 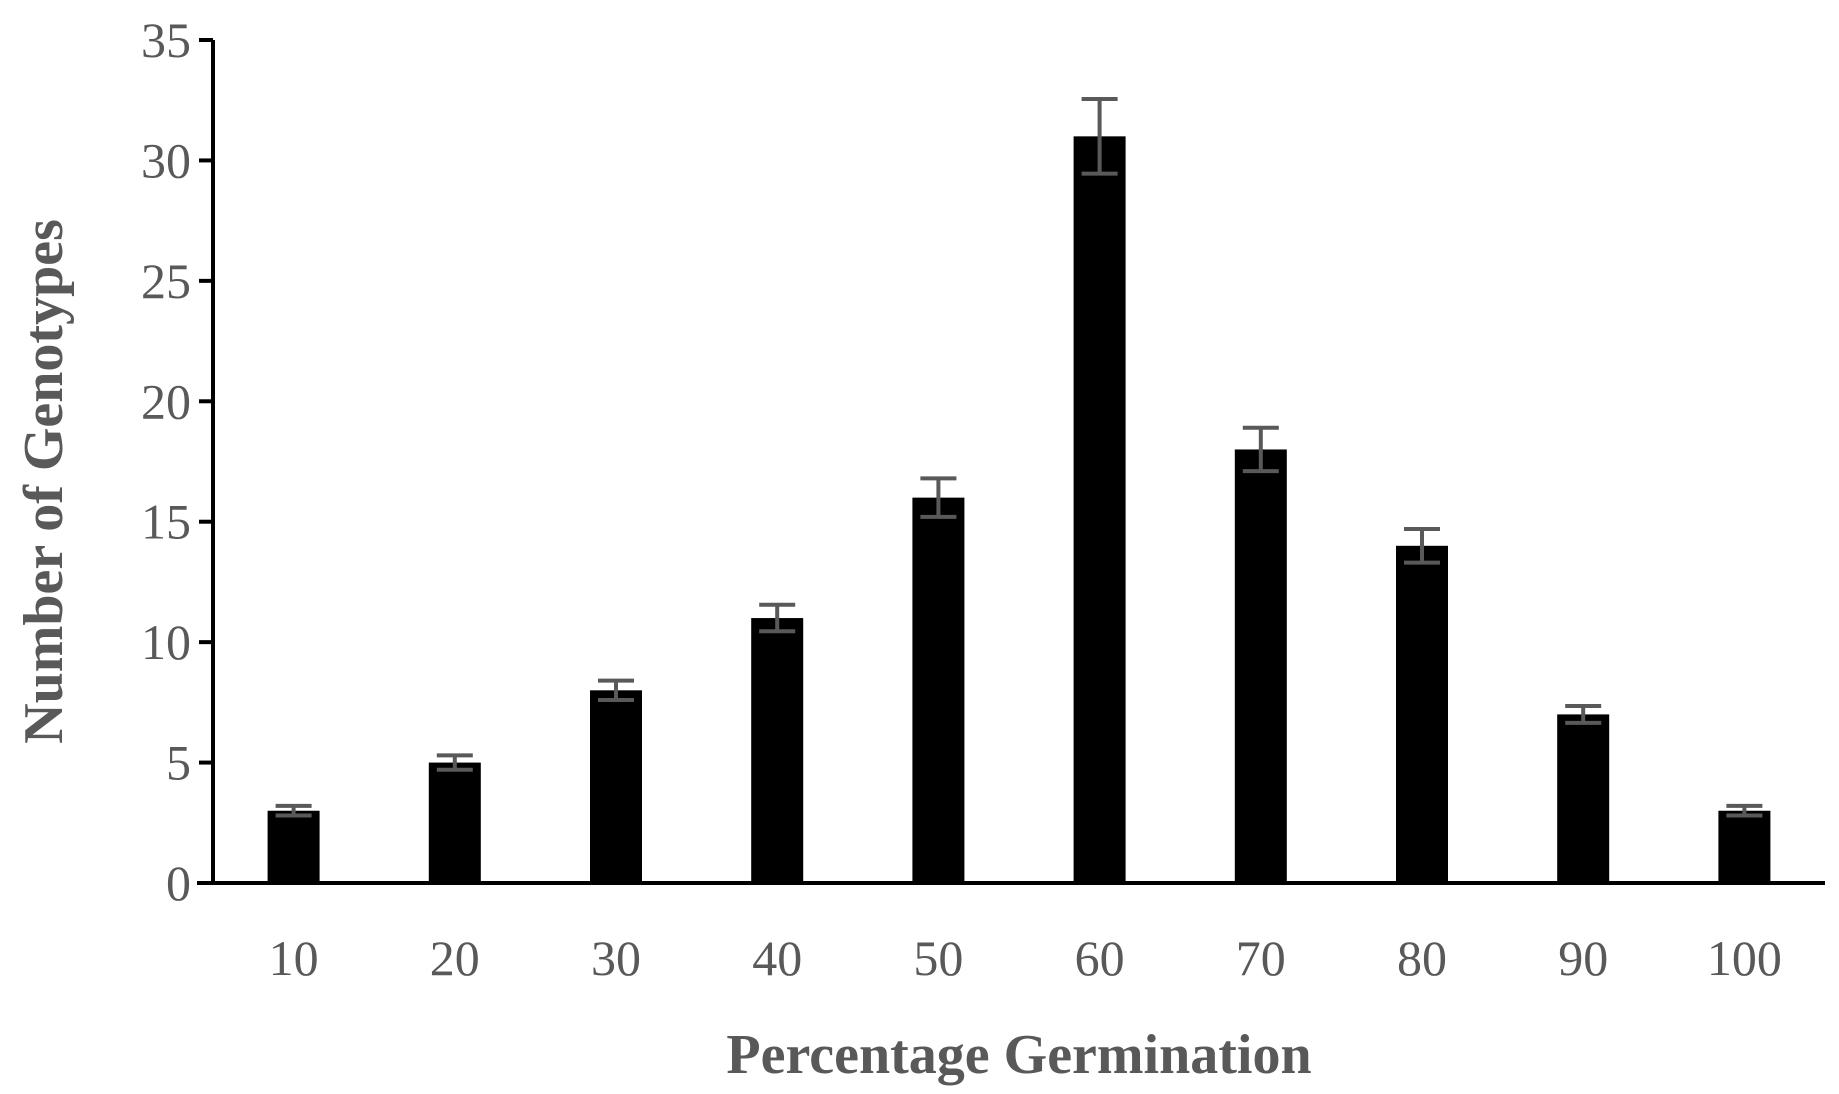 I want to click on x-tick-label: 100, so click(x=1744, y=958).